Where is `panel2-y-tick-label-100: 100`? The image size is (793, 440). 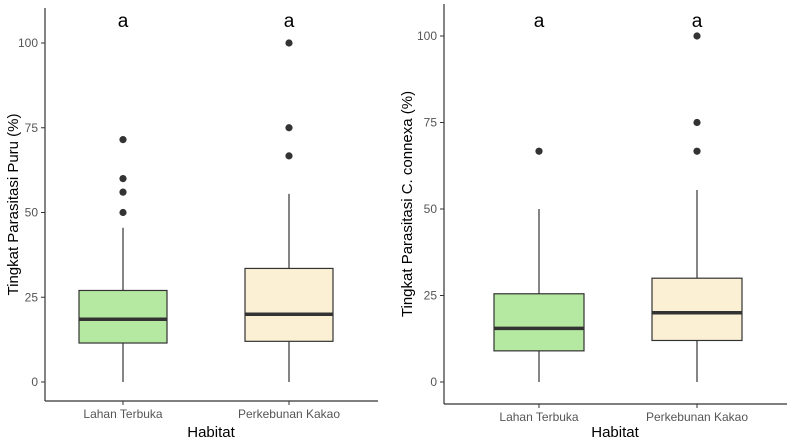
panel2-y-tick-label-100: 100 is located at coordinates (427, 36).